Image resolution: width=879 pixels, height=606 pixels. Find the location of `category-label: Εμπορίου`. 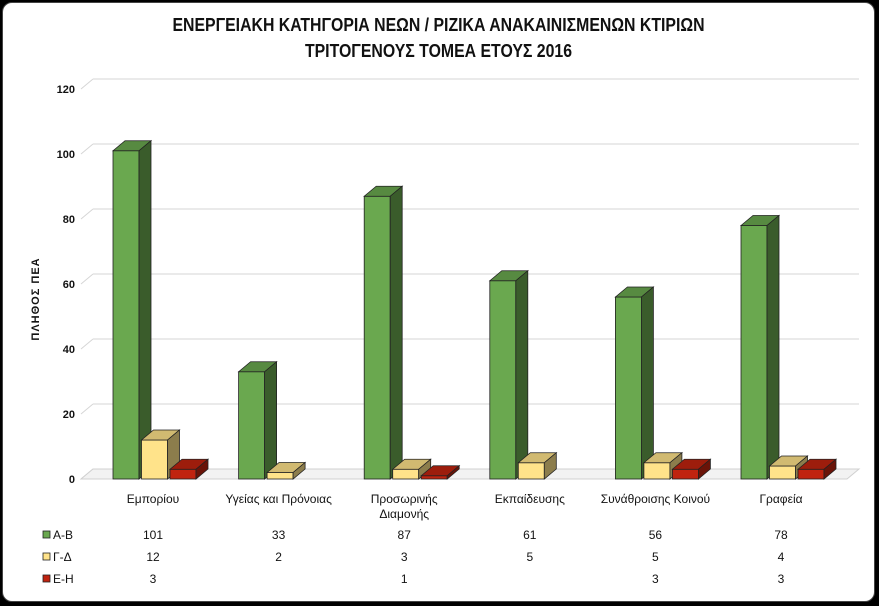

category-label: Εμπορίου is located at coordinates (153, 499).